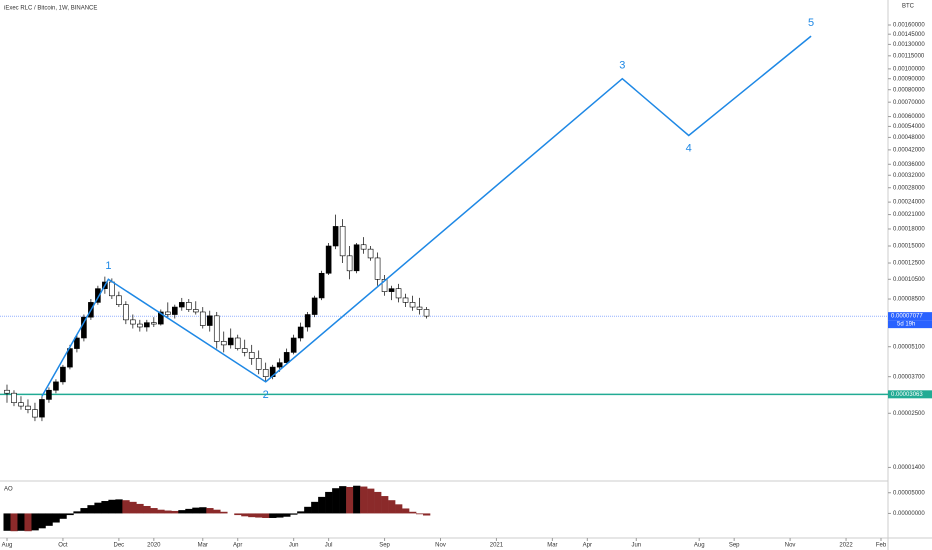 This screenshot has height=550, width=932. I want to click on x-tick-label: Jun, so click(636, 546).